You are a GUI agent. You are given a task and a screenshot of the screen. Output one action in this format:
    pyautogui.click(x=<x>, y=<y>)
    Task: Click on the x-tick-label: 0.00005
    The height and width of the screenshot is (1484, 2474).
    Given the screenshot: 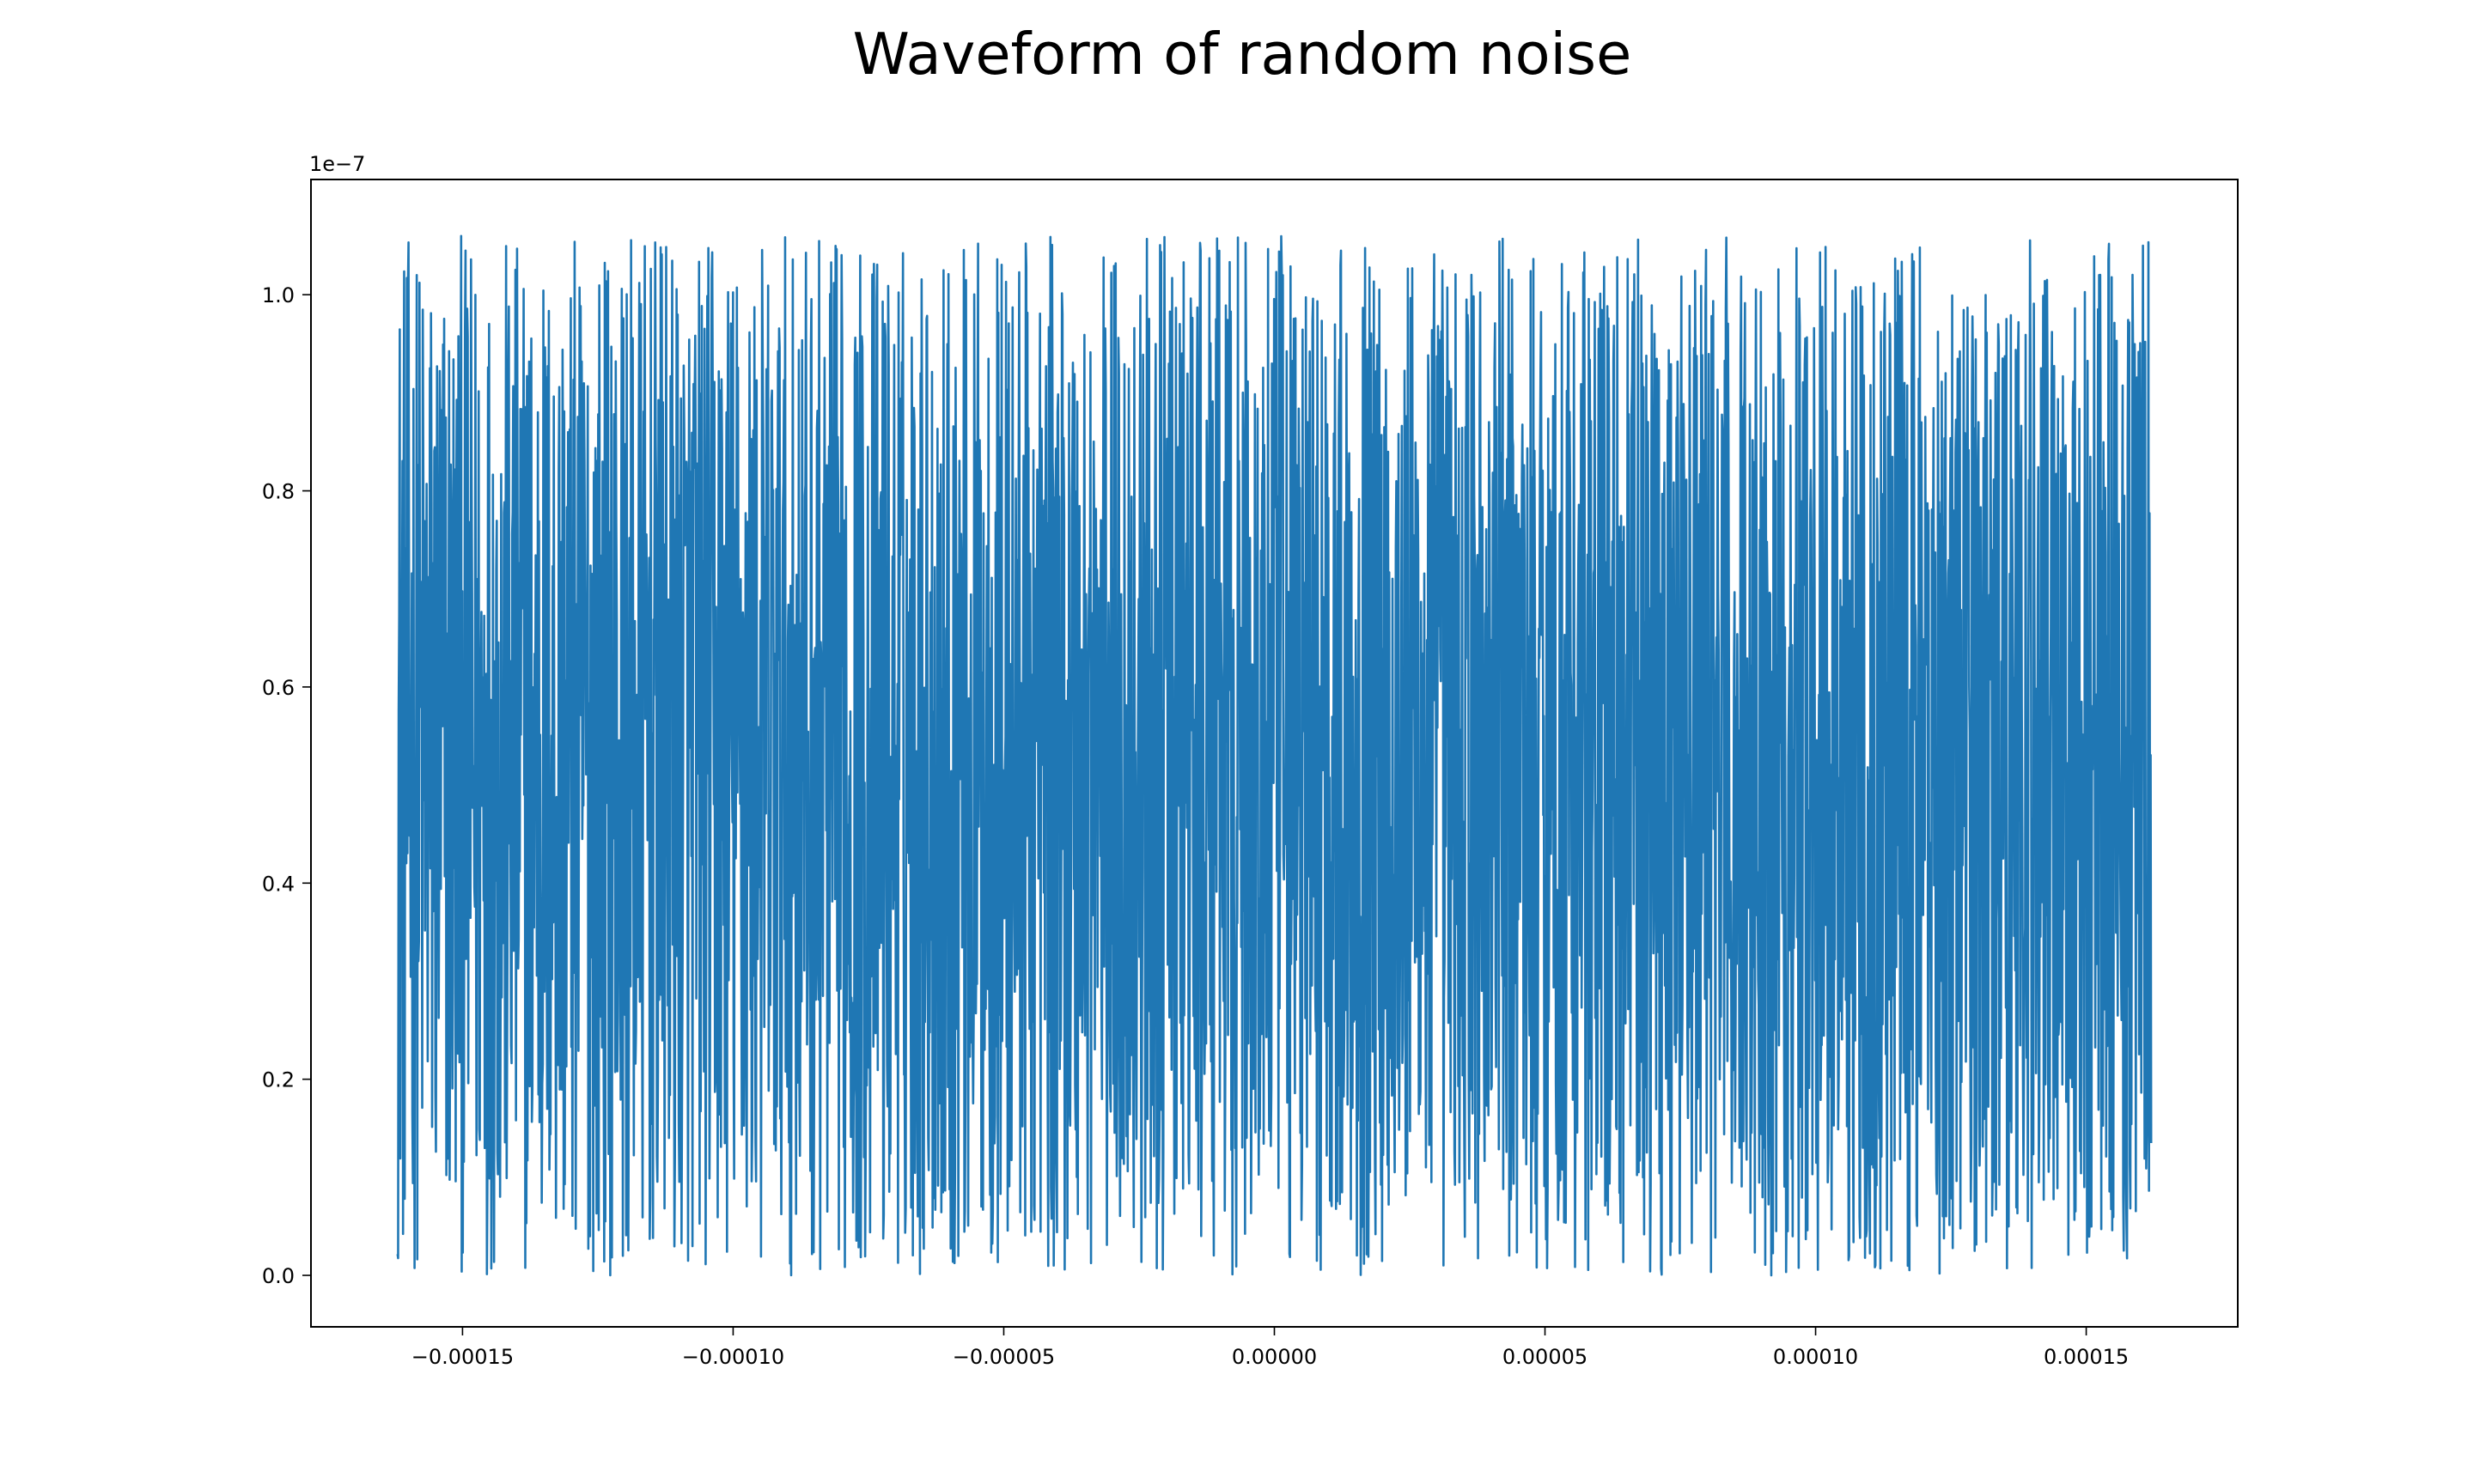 What is the action you would take?
    pyautogui.click(x=1544, y=1357)
    